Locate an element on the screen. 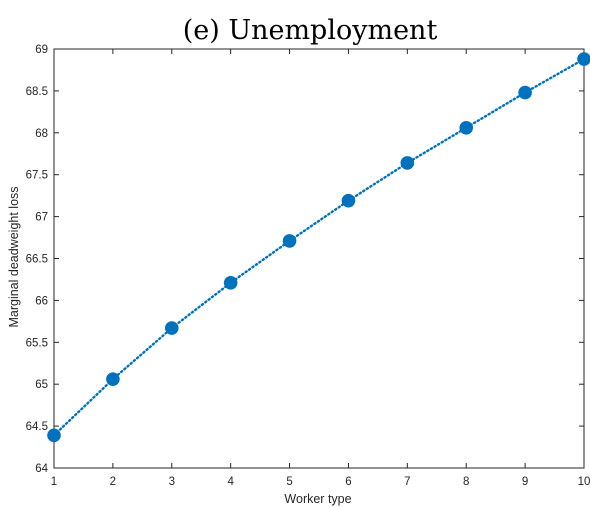 The width and height of the screenshot is (590, 509). y-tick-label-0: 64 is located at coordinates (41, 469).